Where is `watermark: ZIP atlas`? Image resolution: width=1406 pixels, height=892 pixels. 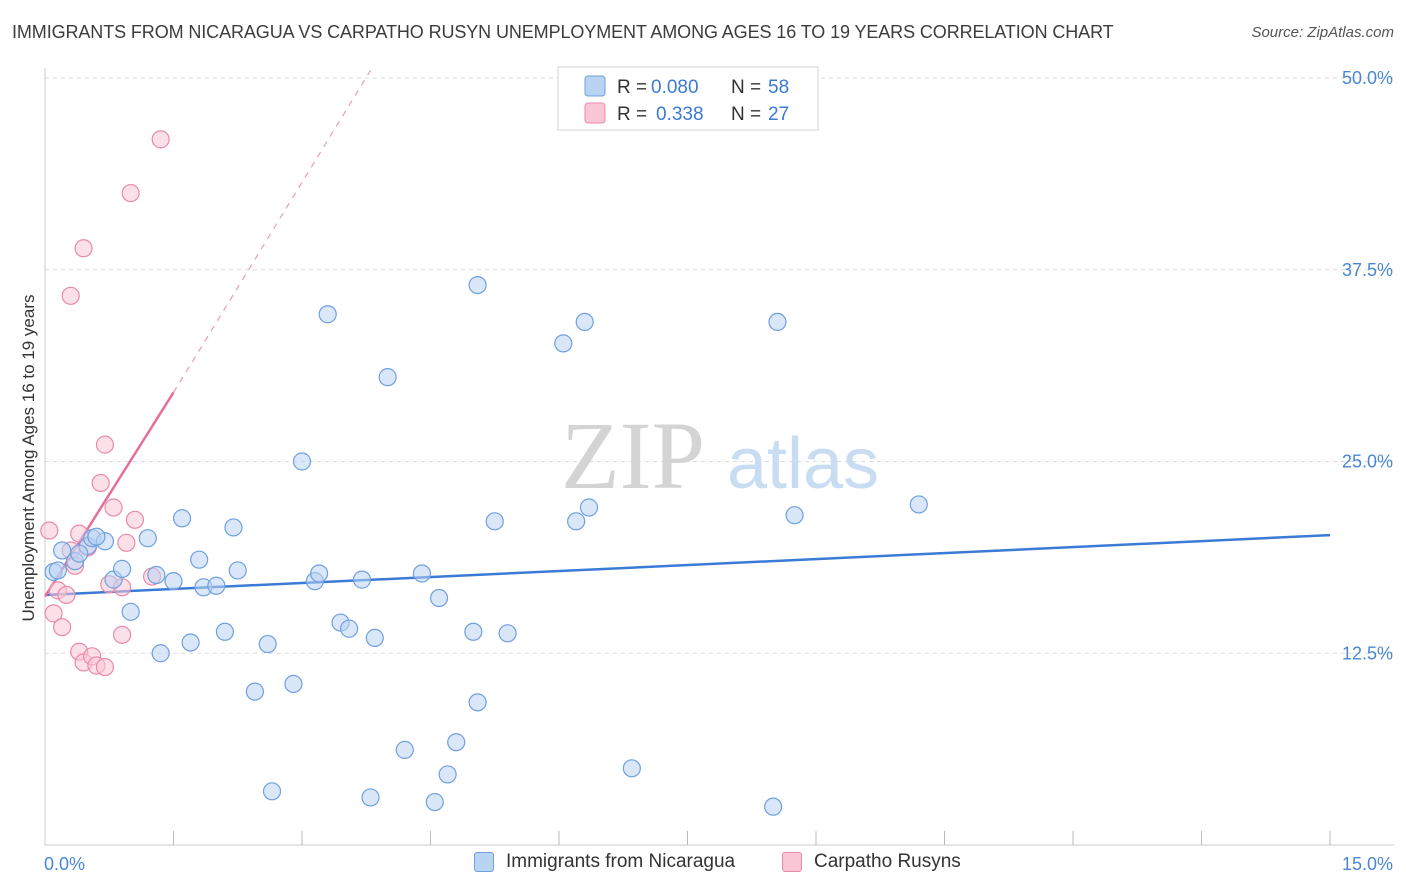
watermark: ZIP atlas is located at coordinates (720, 455).